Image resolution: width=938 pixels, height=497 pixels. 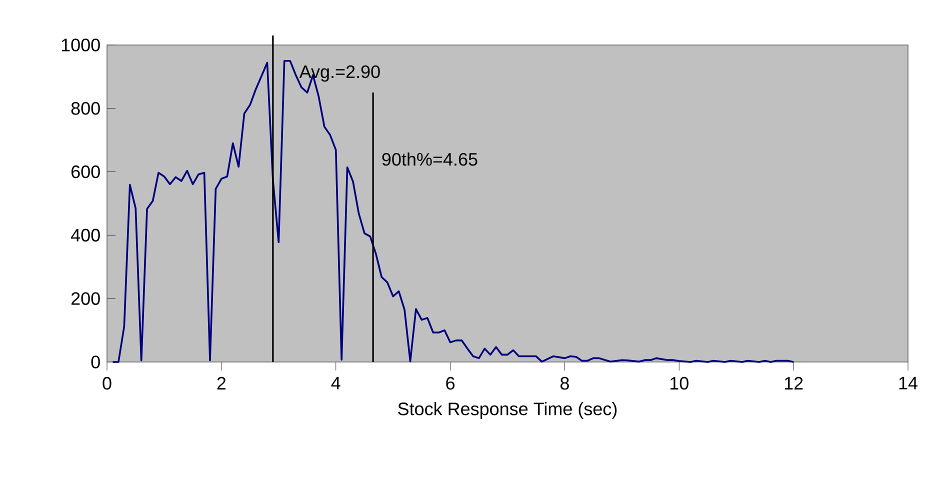 What do you see at coordinates (85, 235) in the screenshot?
I see `y-tick-label: 400` at bounding box center [85, 235].